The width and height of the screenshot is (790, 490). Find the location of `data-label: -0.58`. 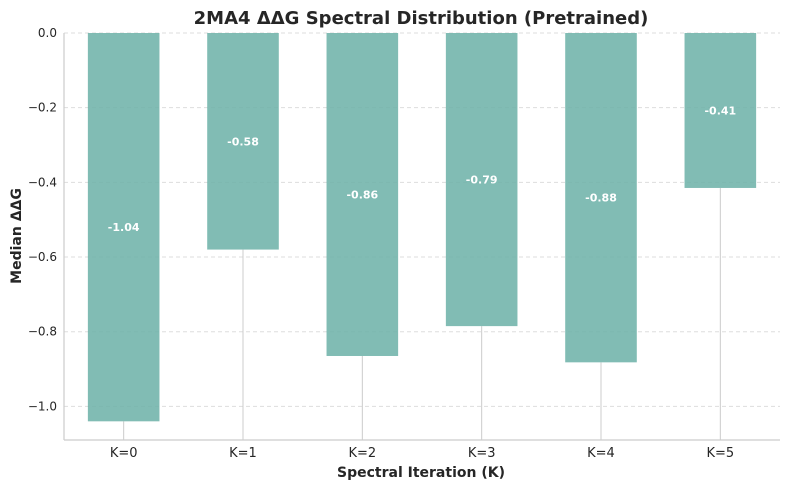

data-label: -0.58 is located at coordinates (243, 141).